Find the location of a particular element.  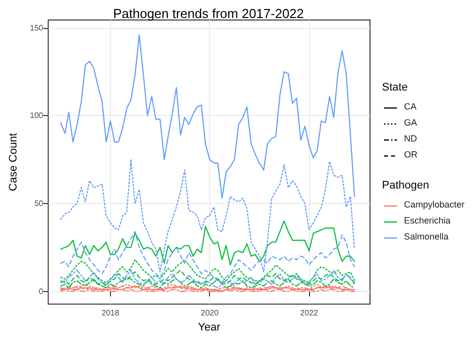

text: Campylobacter is located at coordinates (434, 205).